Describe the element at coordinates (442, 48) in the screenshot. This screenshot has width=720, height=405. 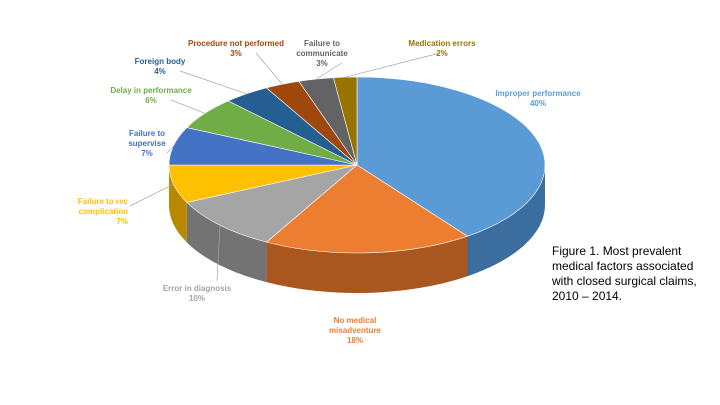
I see `data-label-9: Medication errors 2%` at that location.